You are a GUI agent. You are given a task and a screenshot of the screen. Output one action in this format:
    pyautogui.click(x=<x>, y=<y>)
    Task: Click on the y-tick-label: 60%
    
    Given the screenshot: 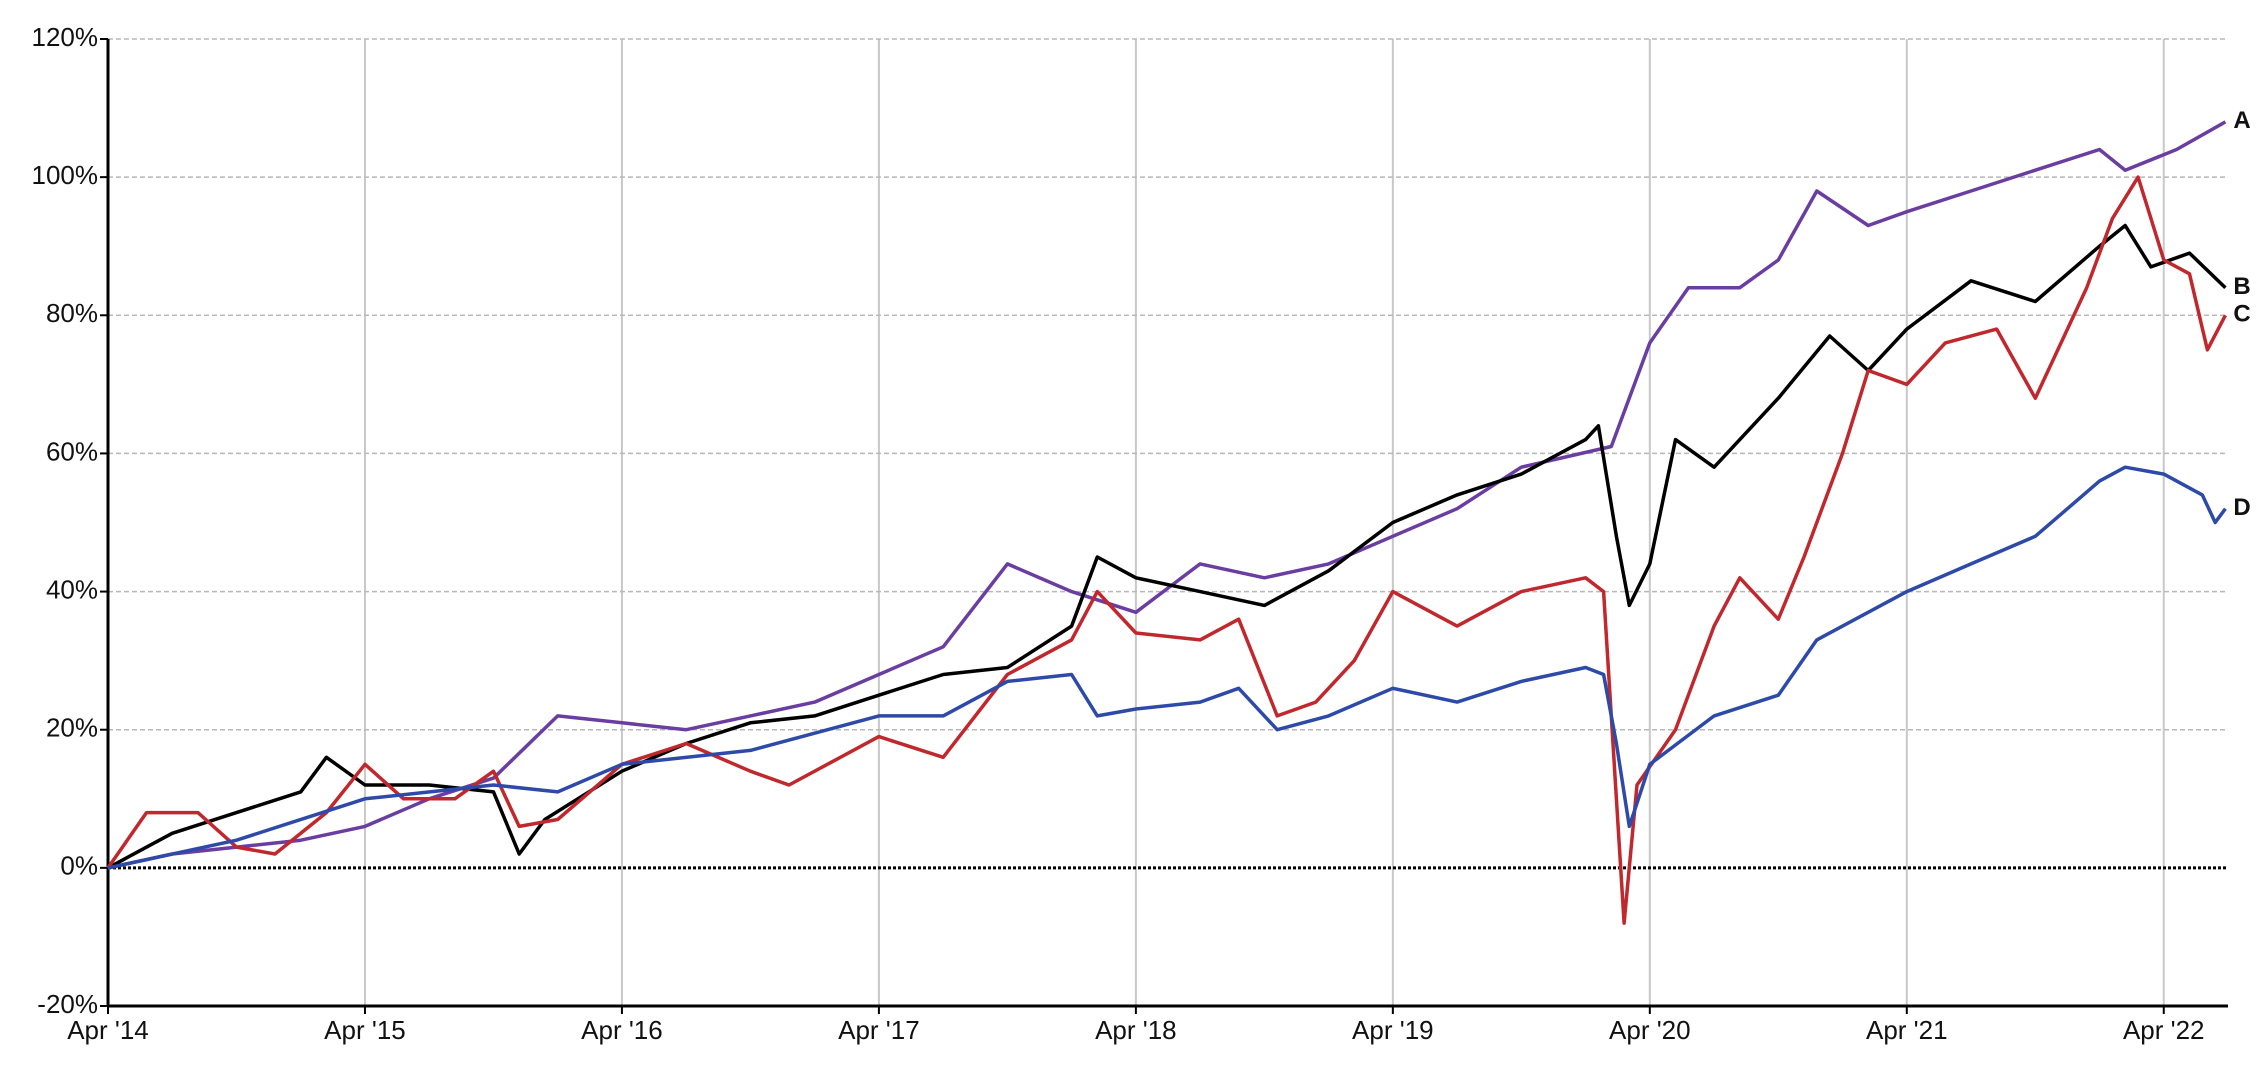 What is the action you would take?
    pyautogui.click(x=72, y=451)
    